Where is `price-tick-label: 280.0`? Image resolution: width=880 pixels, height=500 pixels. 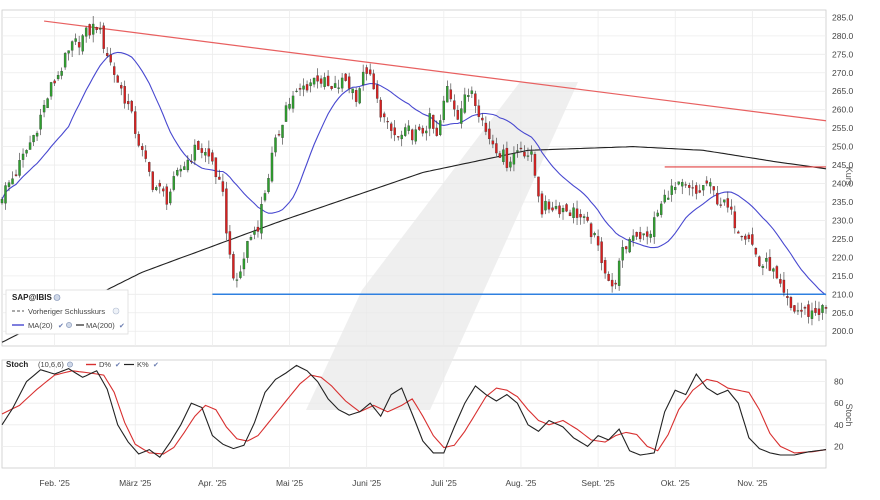 price-tick-label: 280.0 is located at coordinates (843, 36).